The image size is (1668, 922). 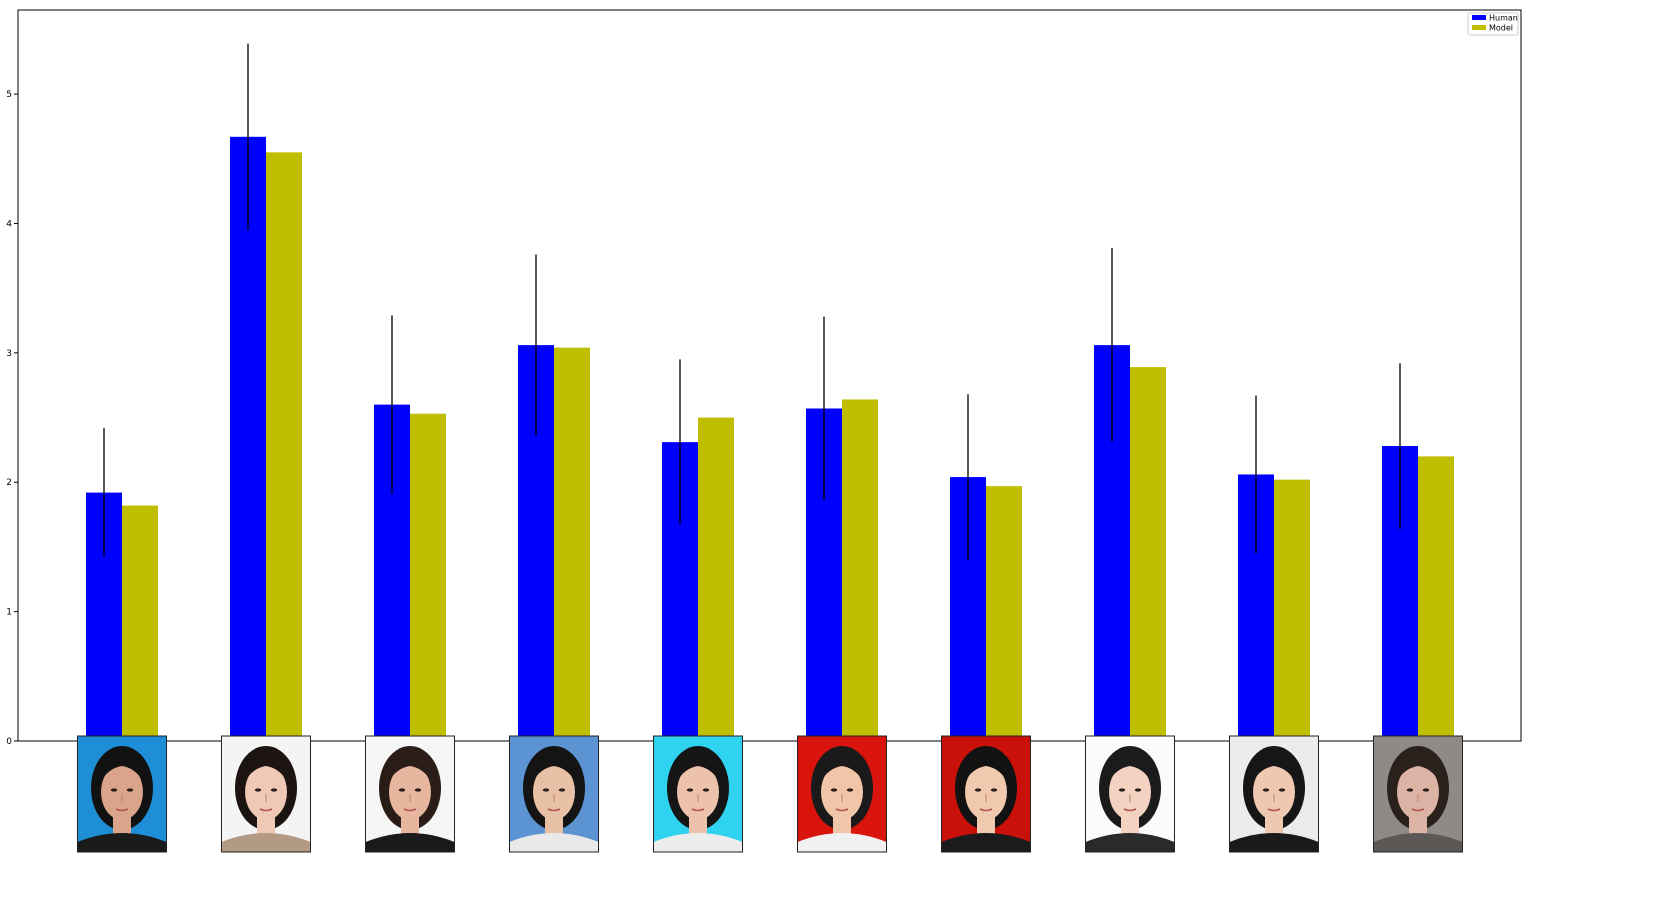 What do you see at coordinates (9, 483) in the screenshot?
I see `y-tick-label-2: 2` at bounding box center [9, 483].